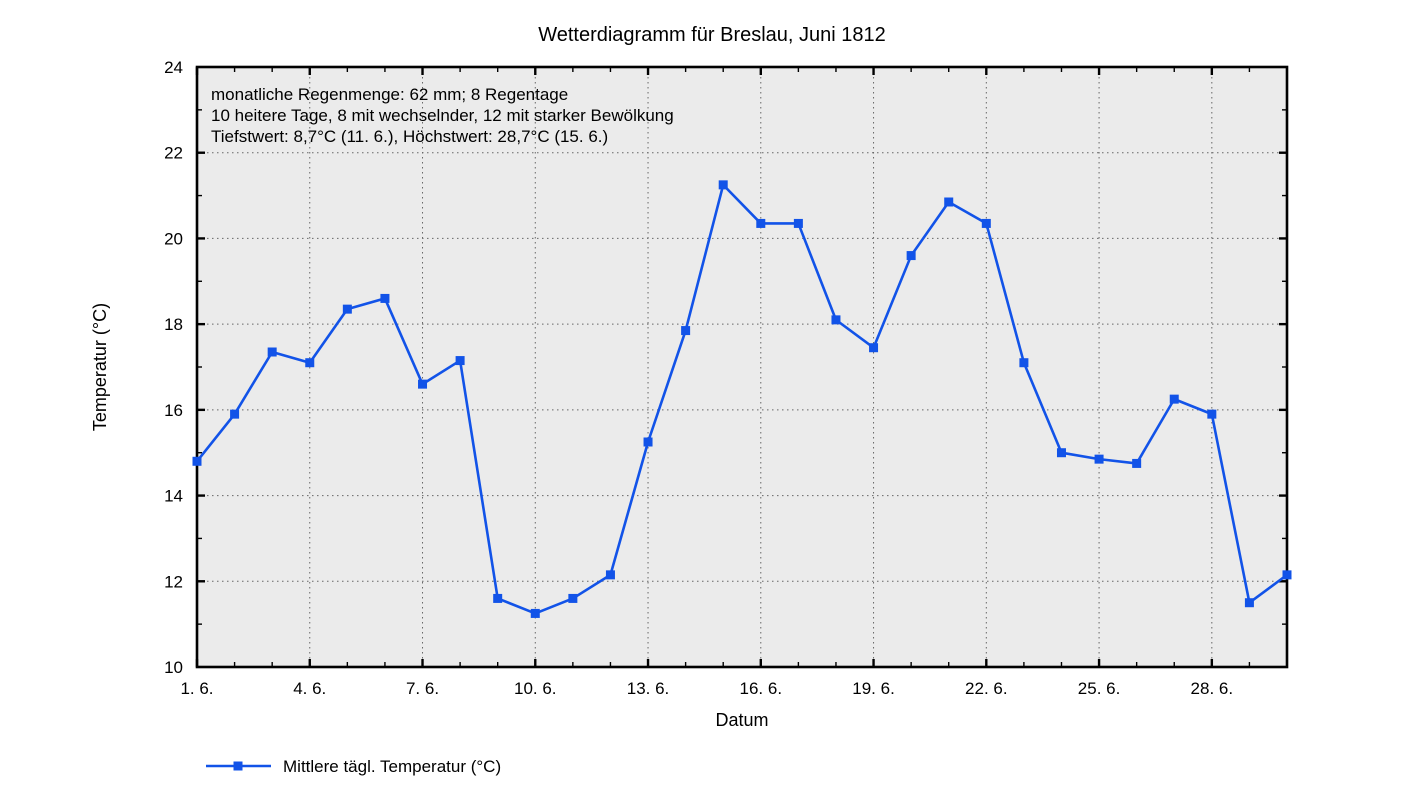 This screenshot has height=785, width=1425. What do you see at coordinates (309, 688) in the screenshot?
I see `x-tick-label: 4. 6.` at bounding box center [309, 688].